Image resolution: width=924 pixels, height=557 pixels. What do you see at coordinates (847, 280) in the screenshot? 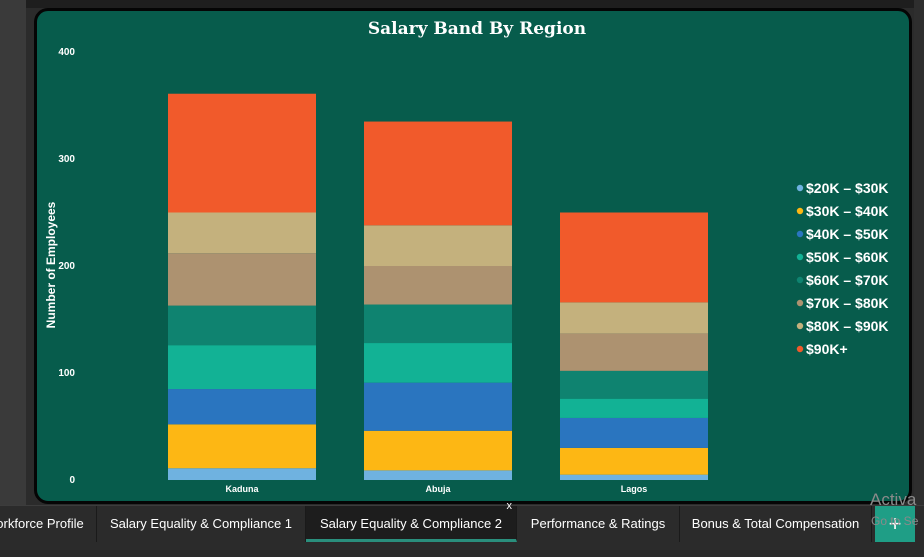
I see `legend-item-label: $60K – $70K` at bounding box center [847, 280].